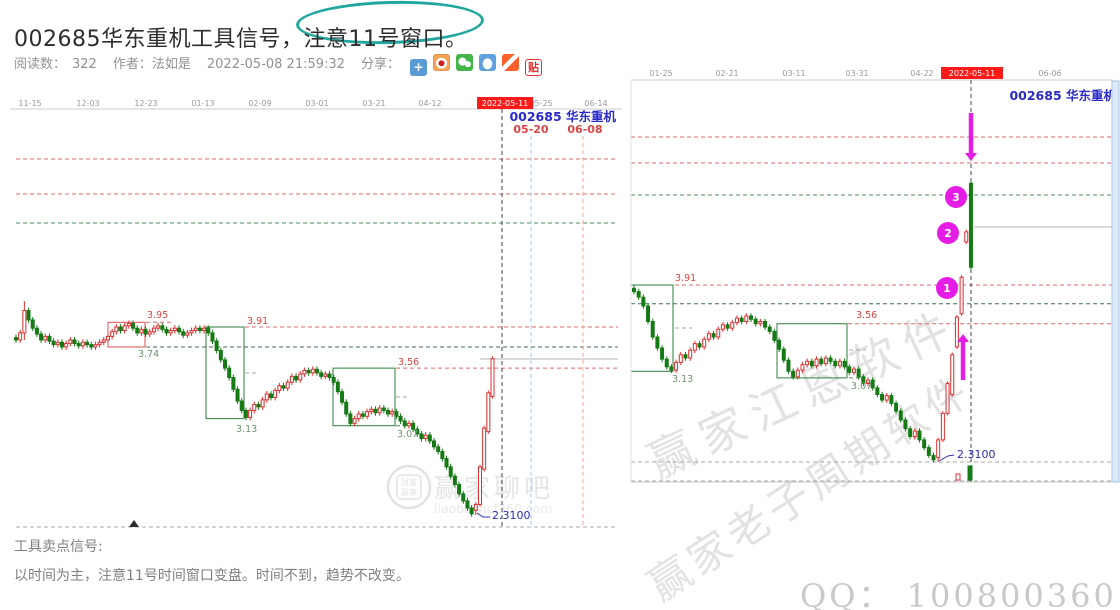 Image resolution: width=1120 pixels, height=610 pixels. I want to click on logo-circle-icon, so click(409, 487).